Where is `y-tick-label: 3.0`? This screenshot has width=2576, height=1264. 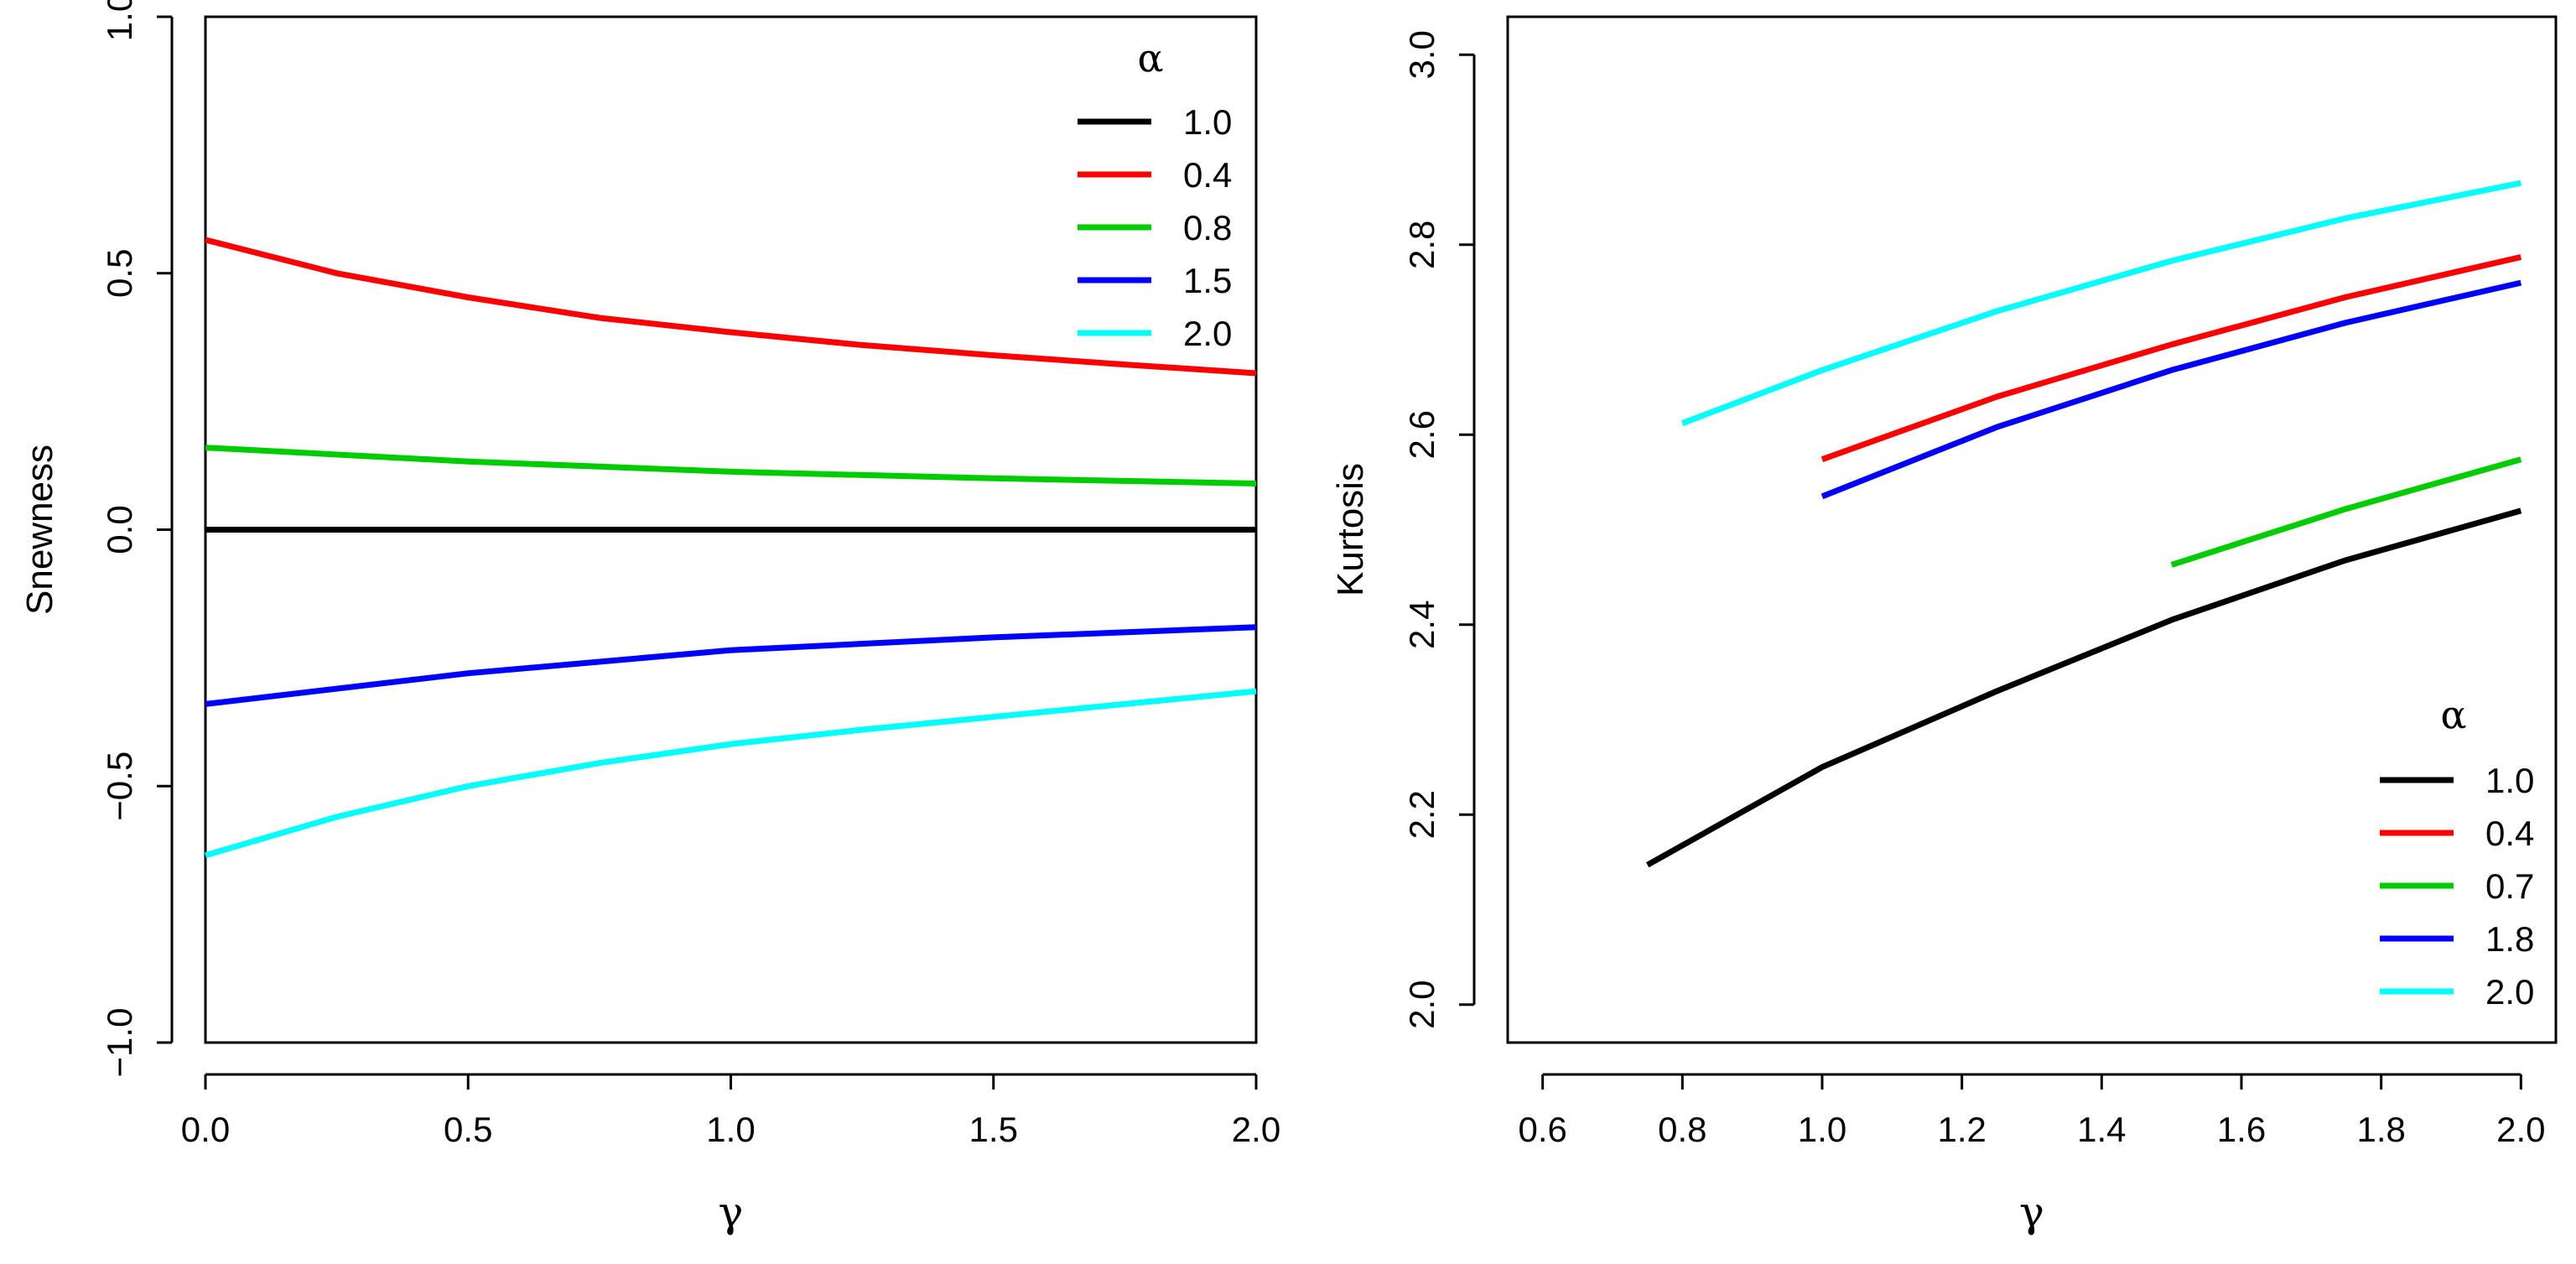
y-tick-label: 3.0 is located at coordinates (1421, 54).